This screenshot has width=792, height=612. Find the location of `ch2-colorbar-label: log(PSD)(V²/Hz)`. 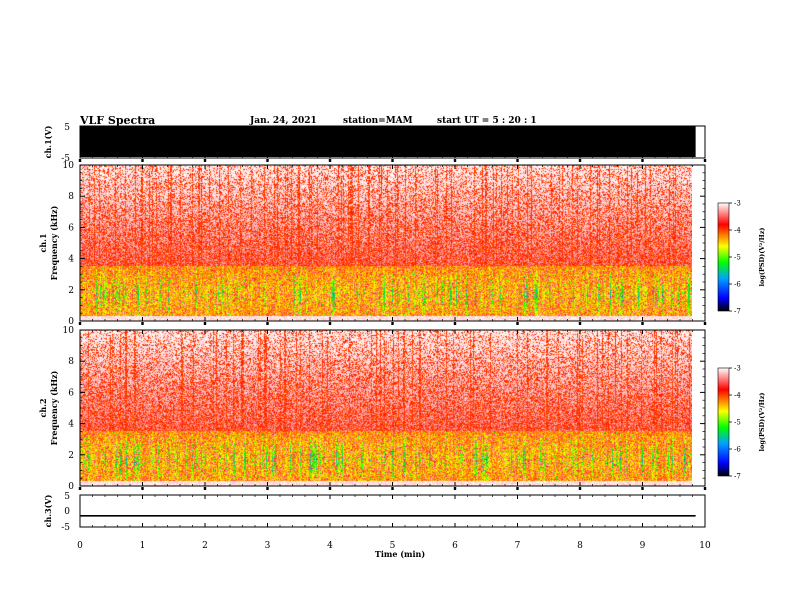

ch2-colorbar-label: log(PSD)(V²/Hz) is located at coordinates (762, 422).